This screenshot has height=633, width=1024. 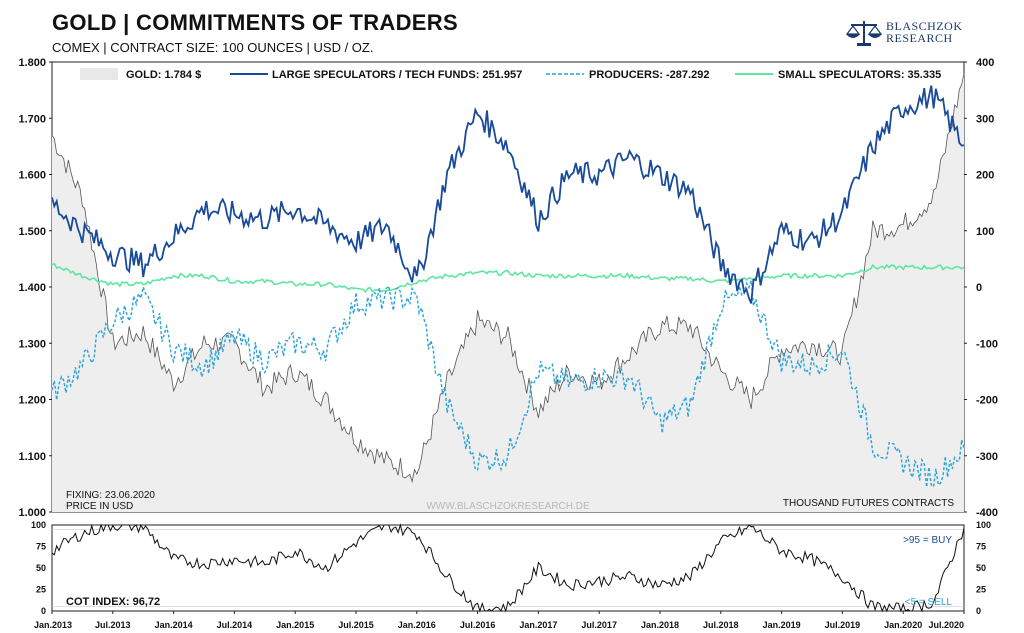 What do you see at coordinates (32, 176) in the screenshot?
I see `left-tick-label: 1.600` at bounding box center [32, 176].